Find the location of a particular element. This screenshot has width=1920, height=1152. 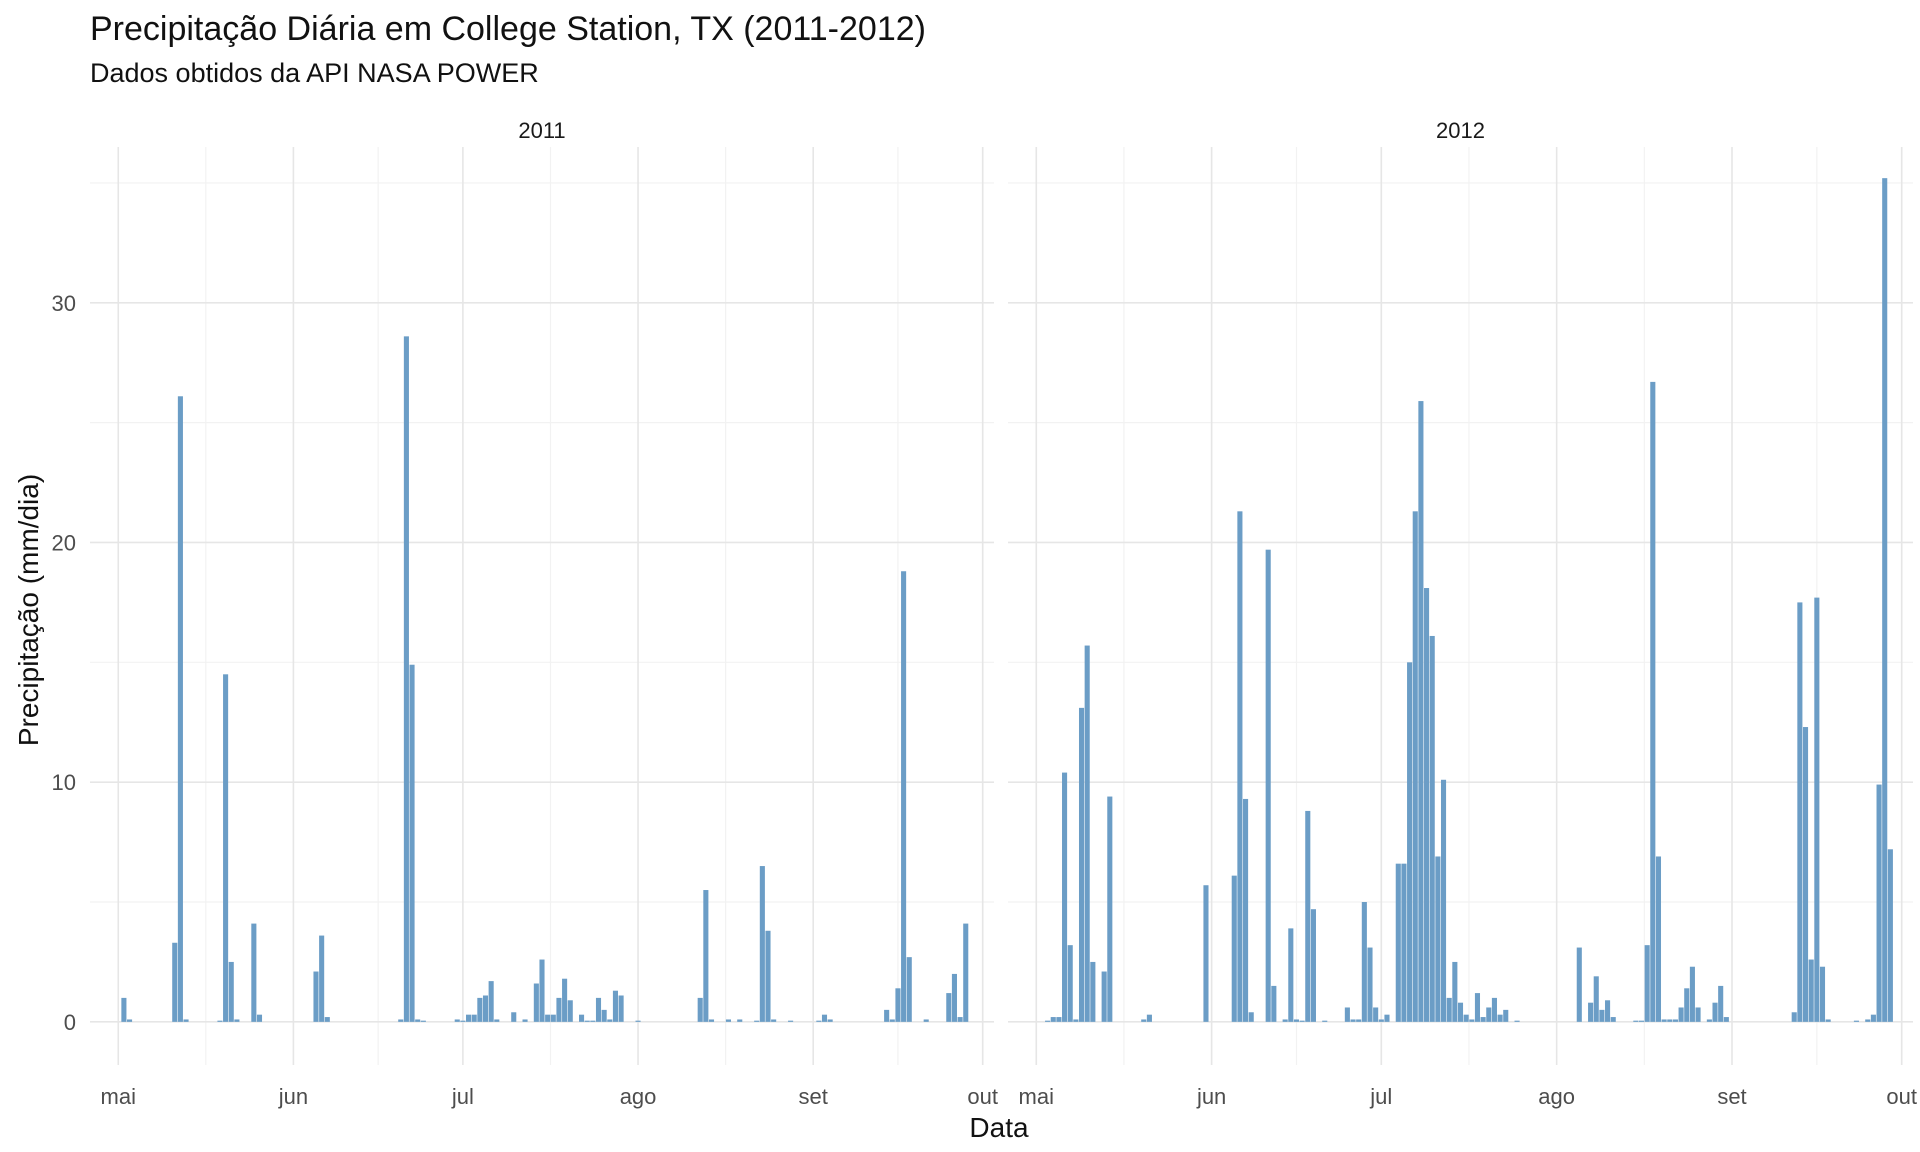

x-axis-label: Data is located at coordinates (999, 1127).